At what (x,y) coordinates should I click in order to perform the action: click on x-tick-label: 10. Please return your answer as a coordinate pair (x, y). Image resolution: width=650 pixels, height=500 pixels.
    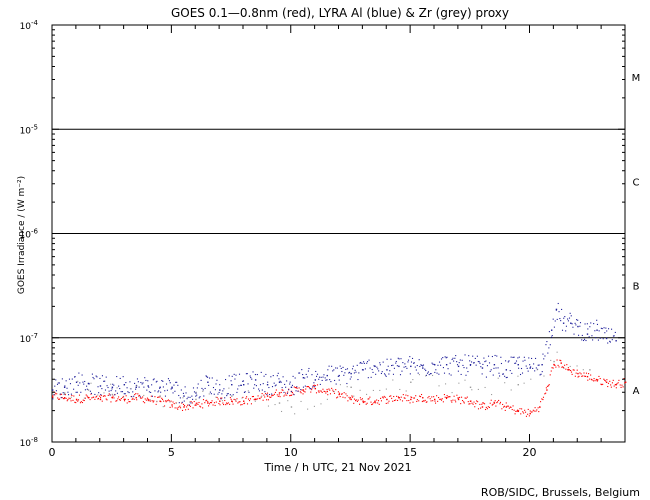
    Looking at the image, I should click on (291, 452).